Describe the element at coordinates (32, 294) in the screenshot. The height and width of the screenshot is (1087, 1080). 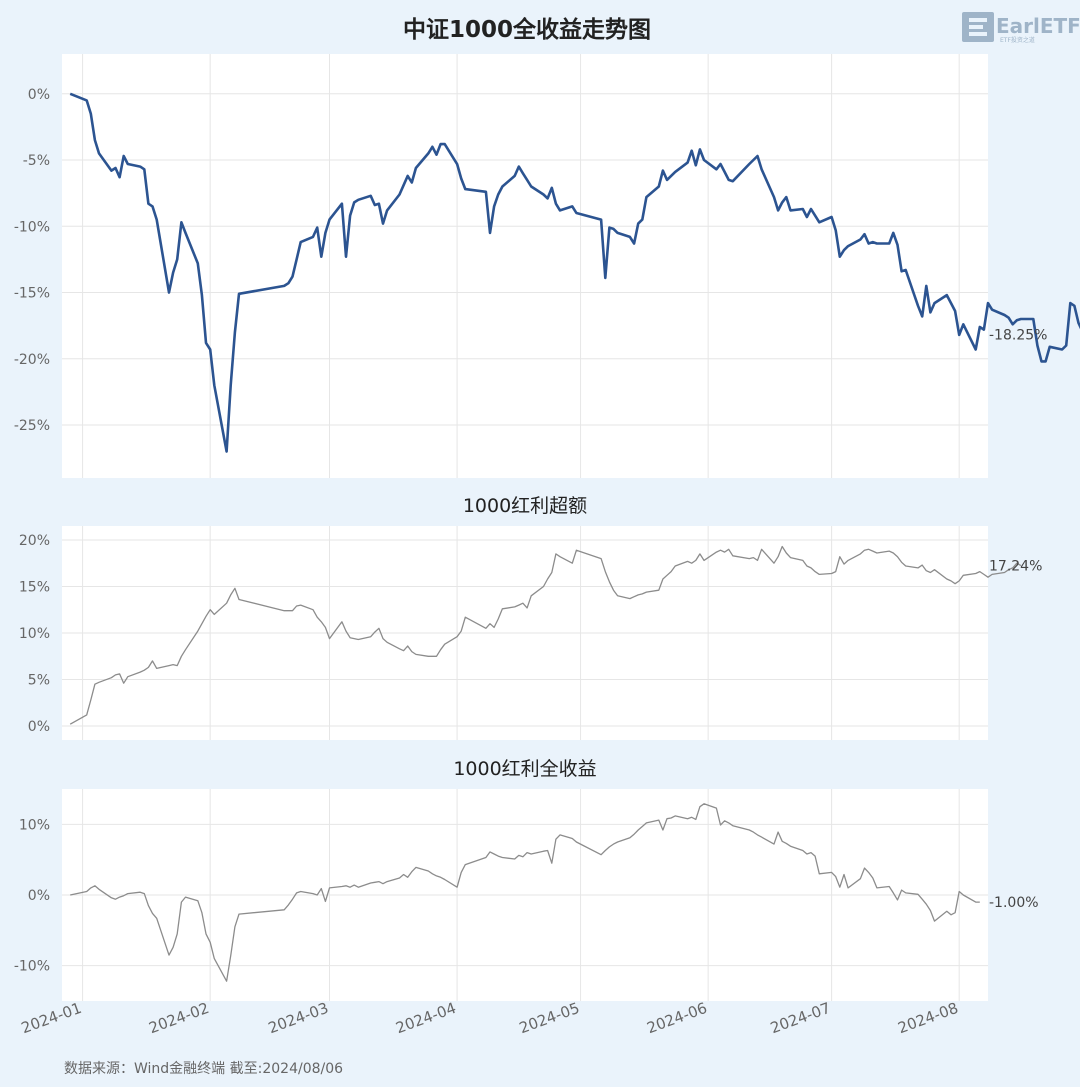
I see `y-tick-label: -15%` at that location.